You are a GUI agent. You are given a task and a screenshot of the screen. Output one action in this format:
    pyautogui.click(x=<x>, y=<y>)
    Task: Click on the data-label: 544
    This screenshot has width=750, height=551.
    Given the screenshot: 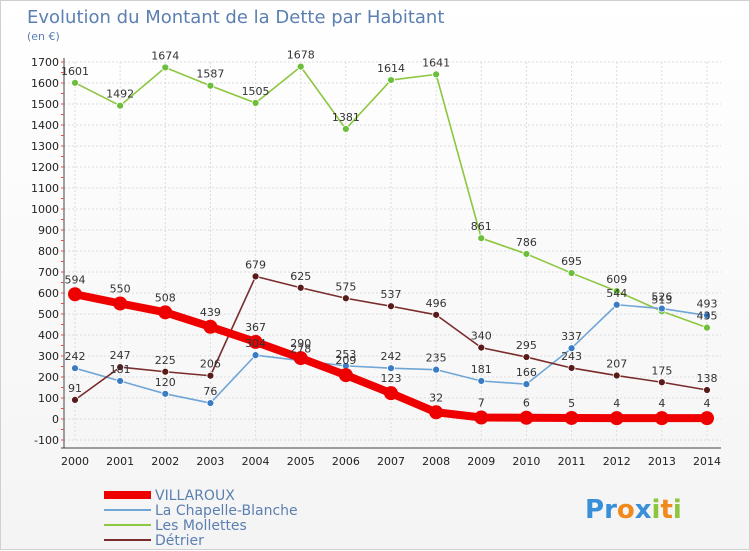 What is the action you would take?
    pyautogui.click(x=616, y=293)
    